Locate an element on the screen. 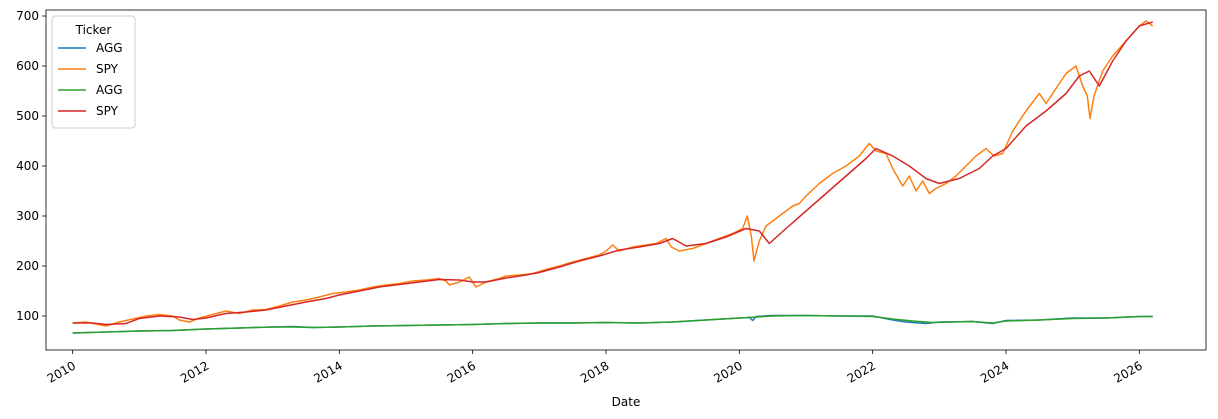 The width and height of the screenshot is (1218, 419). x-tick-label: 2010 is located at coordinates (61, 371).